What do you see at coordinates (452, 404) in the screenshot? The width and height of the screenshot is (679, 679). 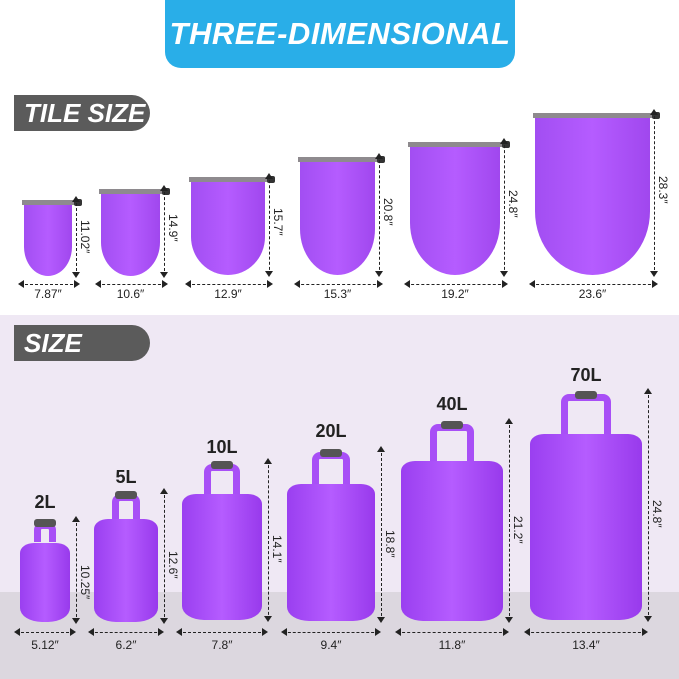 I see `capacity-label: 40L` at bounding box center [452, 404].